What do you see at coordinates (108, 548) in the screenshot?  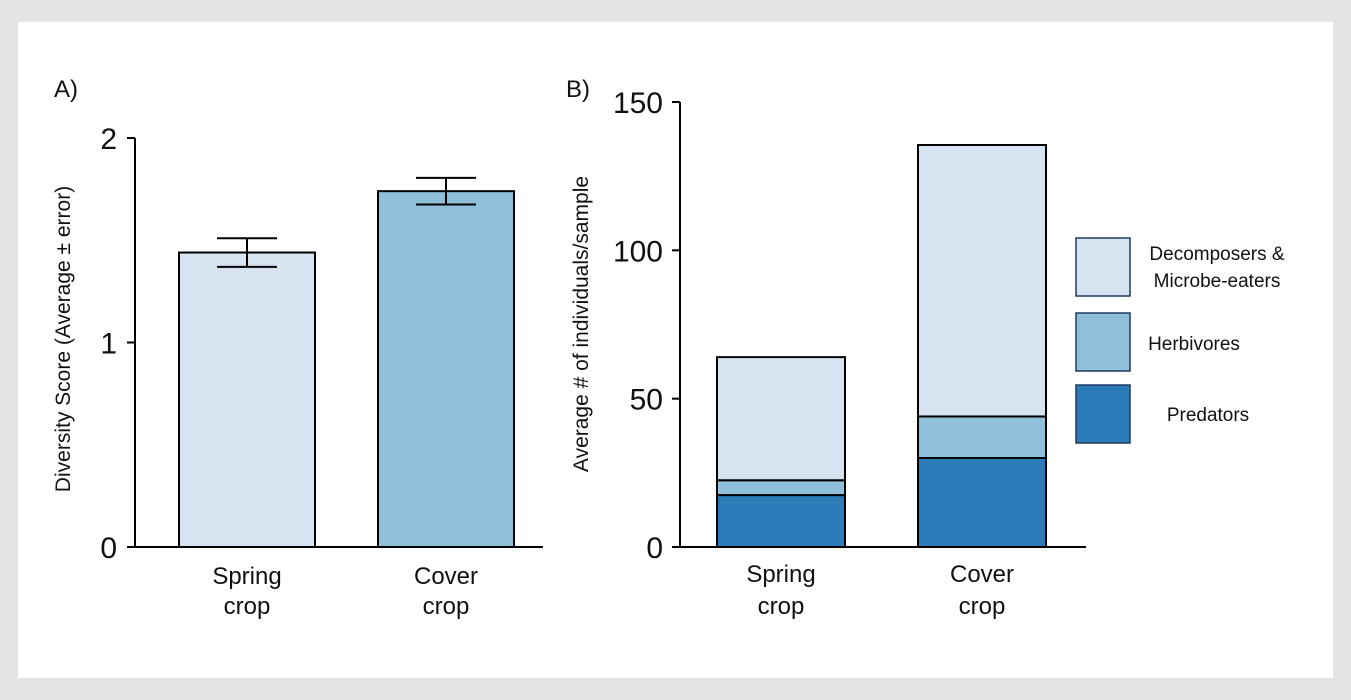 I see `panel-a-y-tick-label: 0` at bounding box center [108, 548].